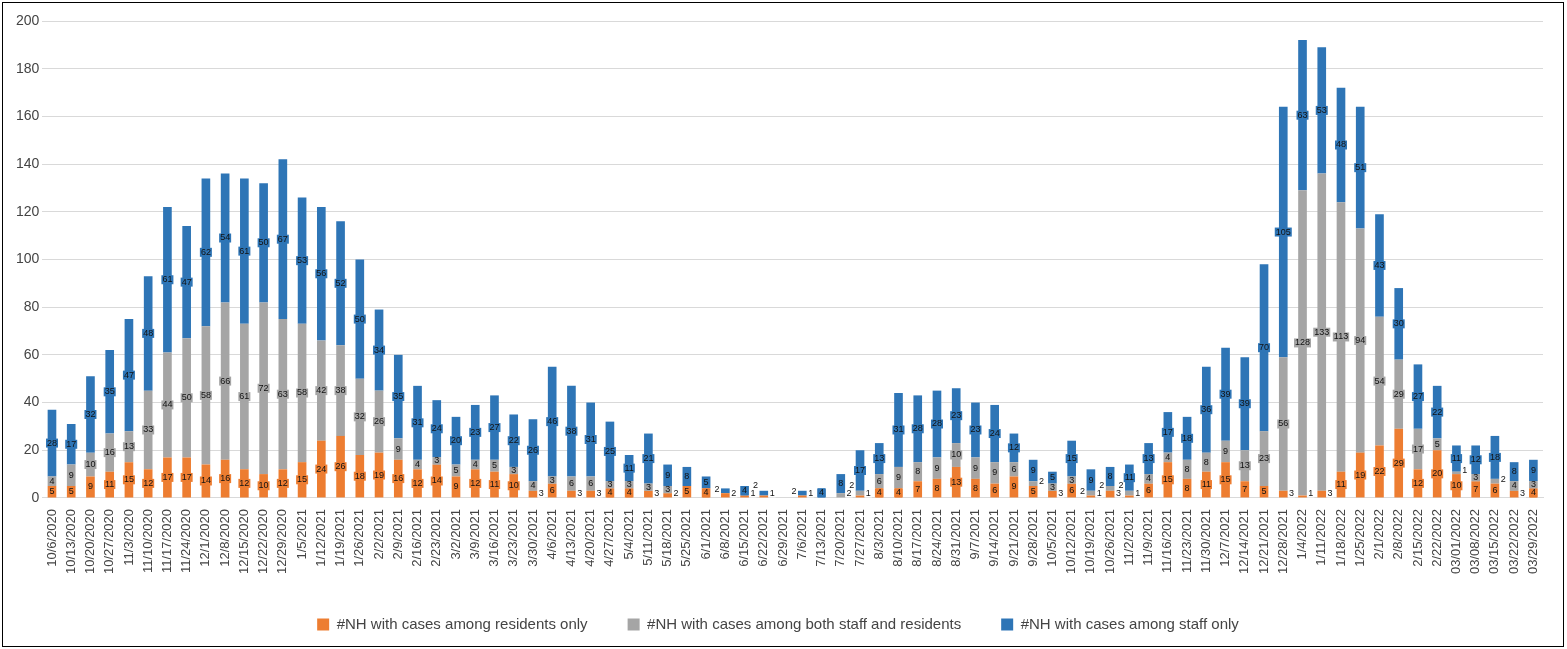 The image size is (1567, 649). I want to click on x-tick-label: 11/2/2021, so click(1128, 537).